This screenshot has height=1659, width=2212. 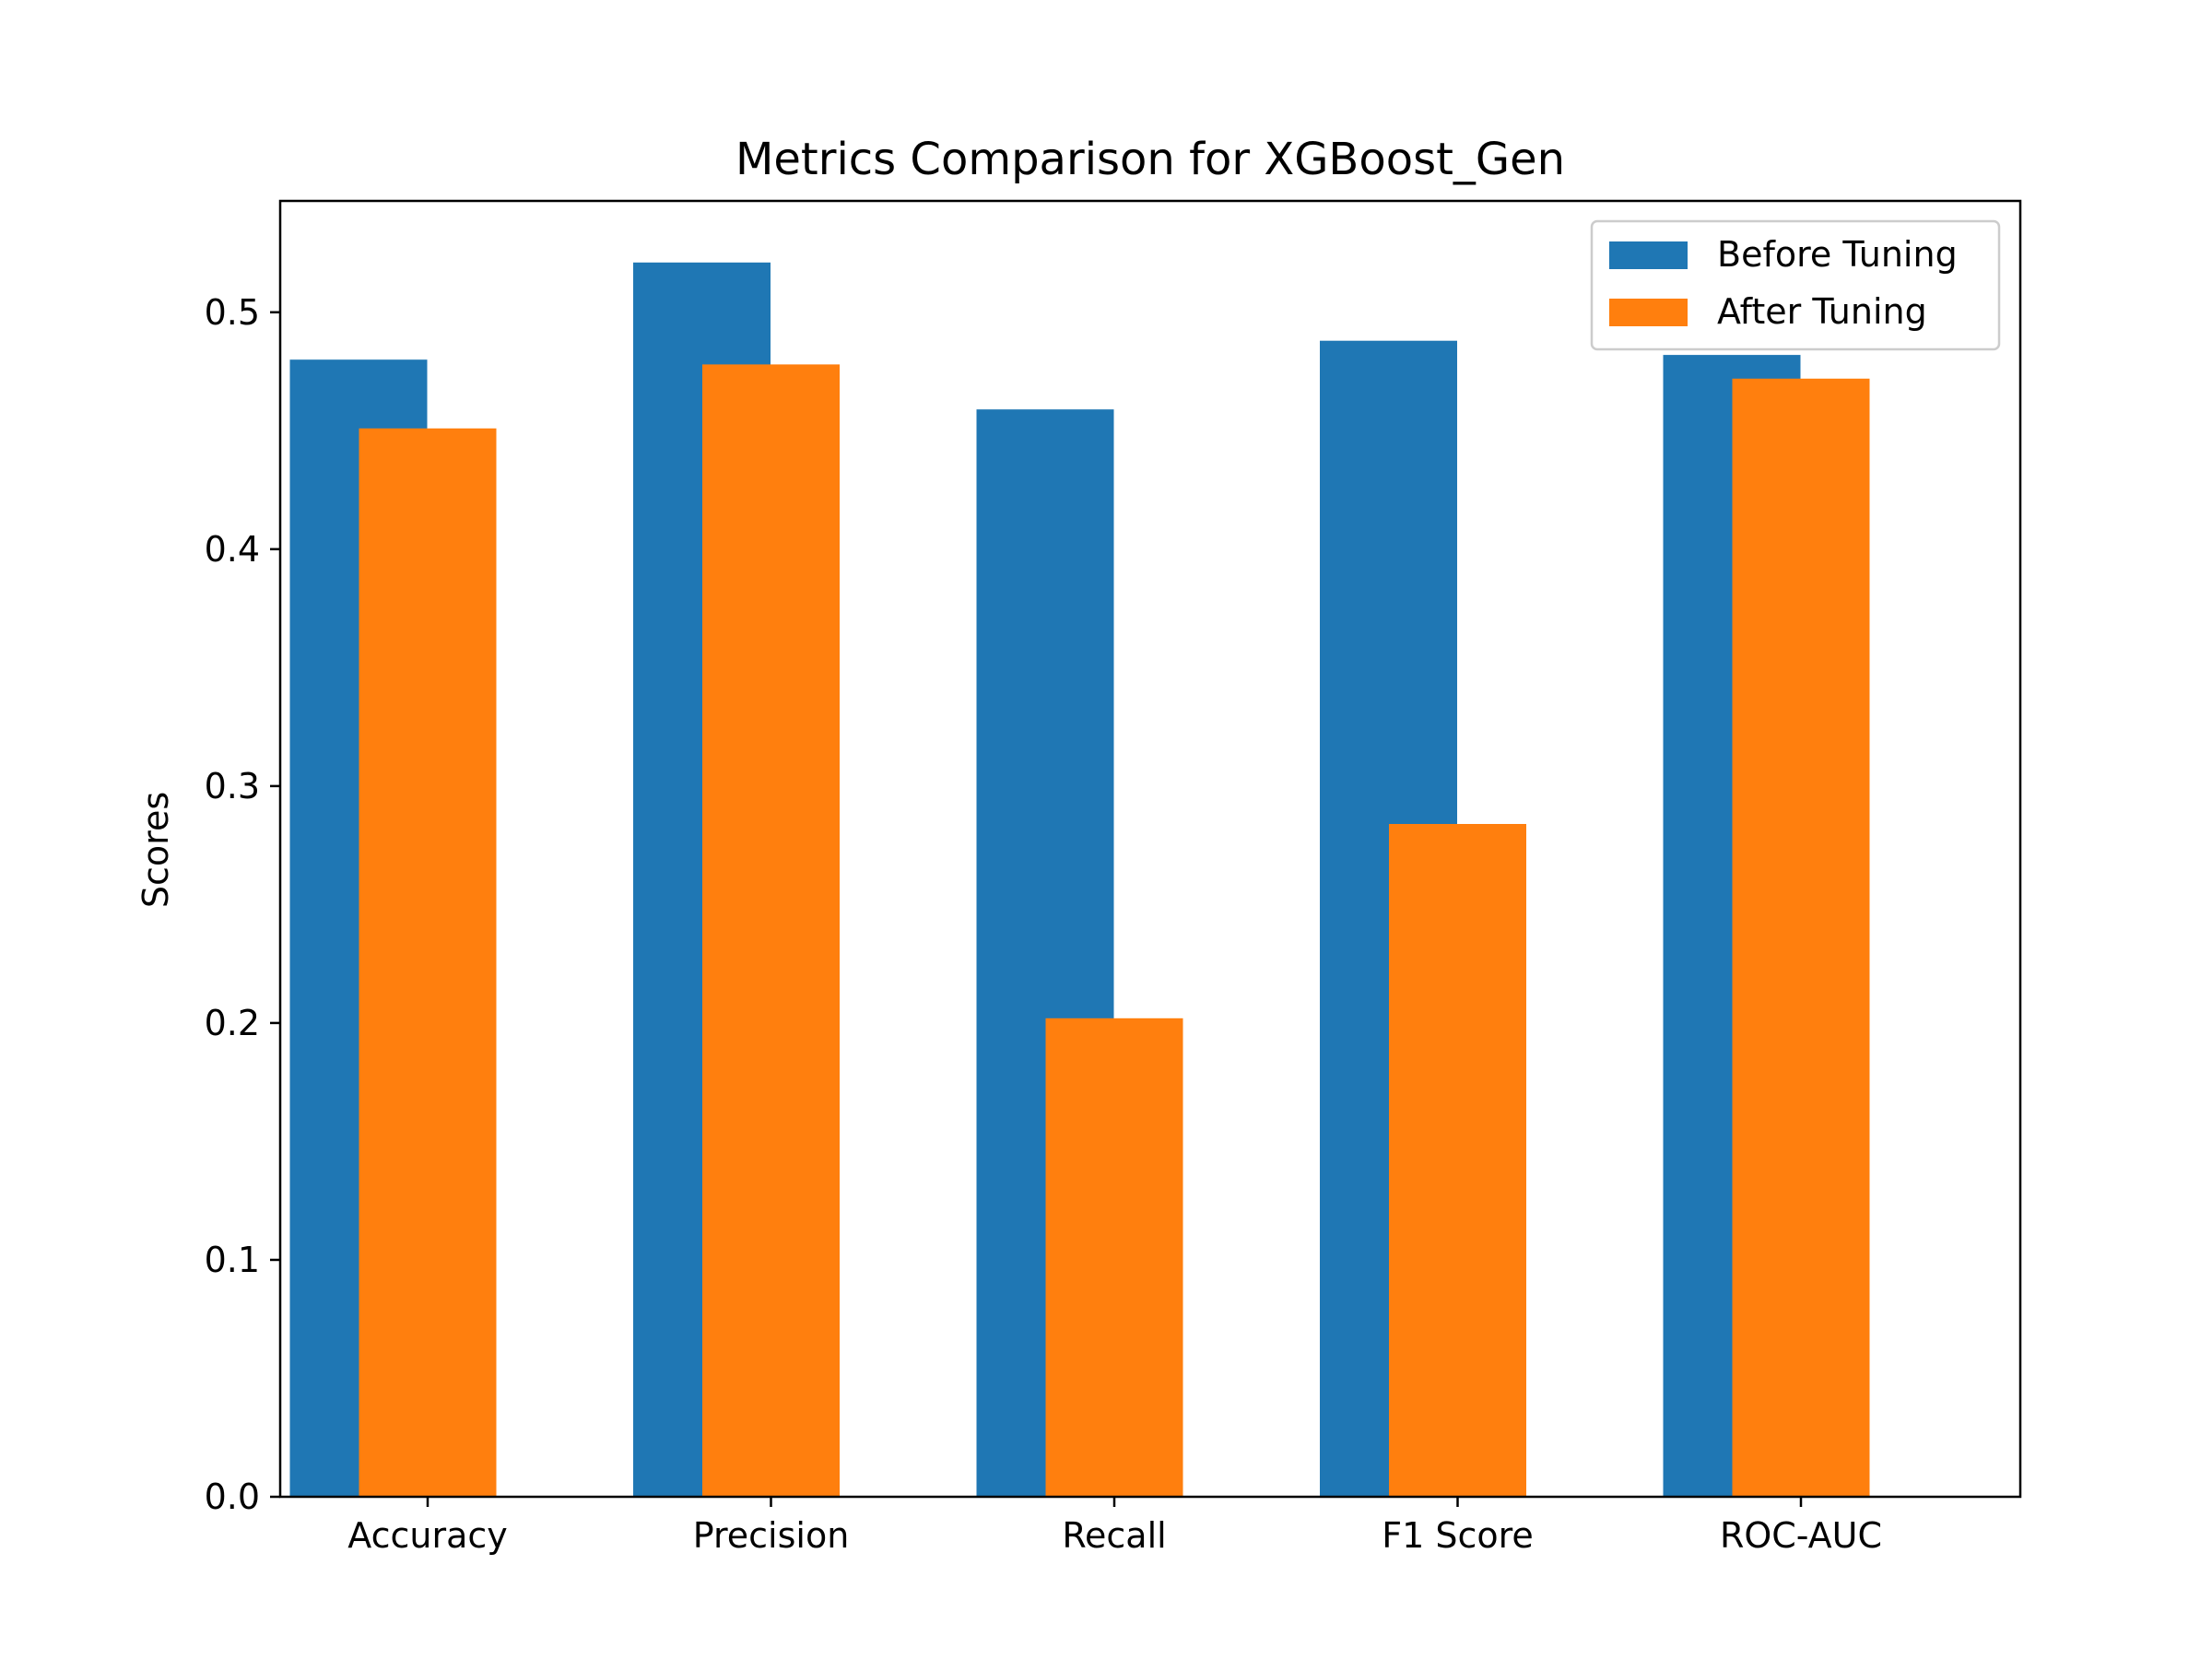 What do you see at coordinates (1822, 311) in the screenshot?
I see `legend-label-after-tuning: After Tuning` at bounding box center [1822, 311].